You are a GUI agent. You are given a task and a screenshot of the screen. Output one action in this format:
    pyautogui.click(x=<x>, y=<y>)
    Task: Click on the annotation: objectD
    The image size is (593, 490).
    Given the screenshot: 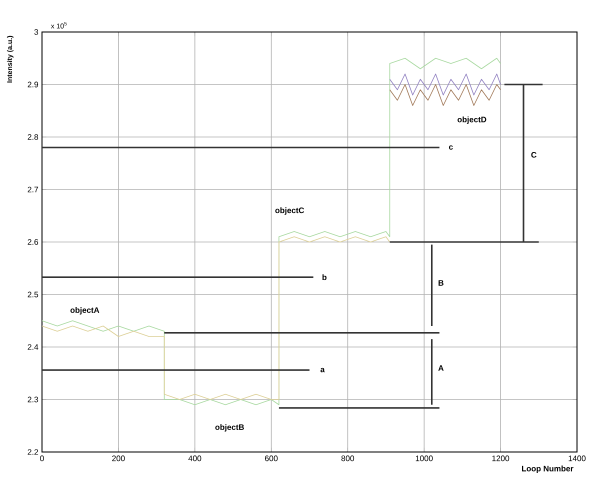 What is the action you would take?
    pyautogui.click(x=472, y=120)
    